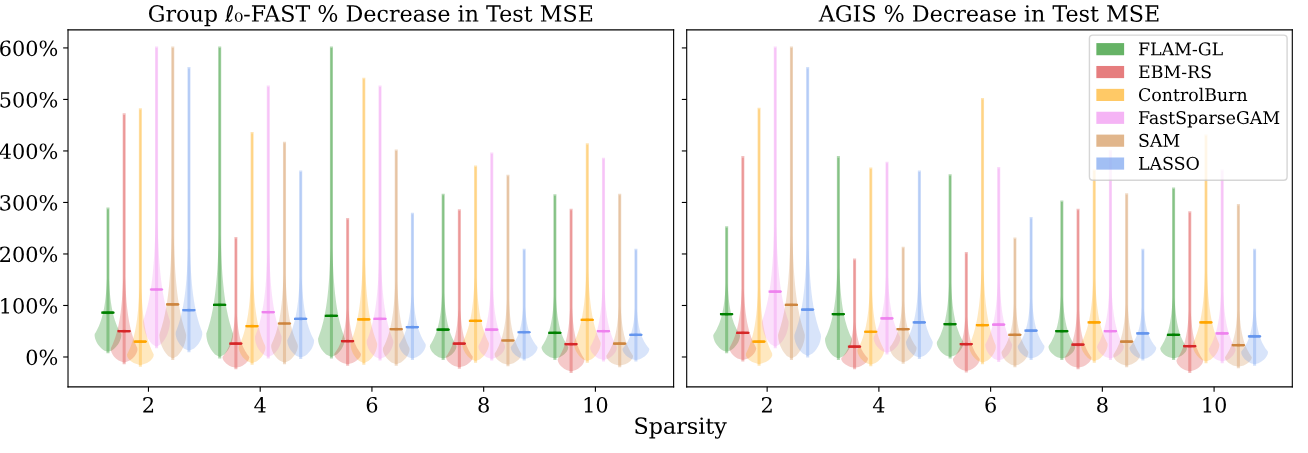 The height and width of the screenshot is (453, 1308). Describe the element at coordinates (370, 16) in the screenshot. I see `chart-title: Group ℓ₀-FAST % Decrease in Test MSE` at that location.